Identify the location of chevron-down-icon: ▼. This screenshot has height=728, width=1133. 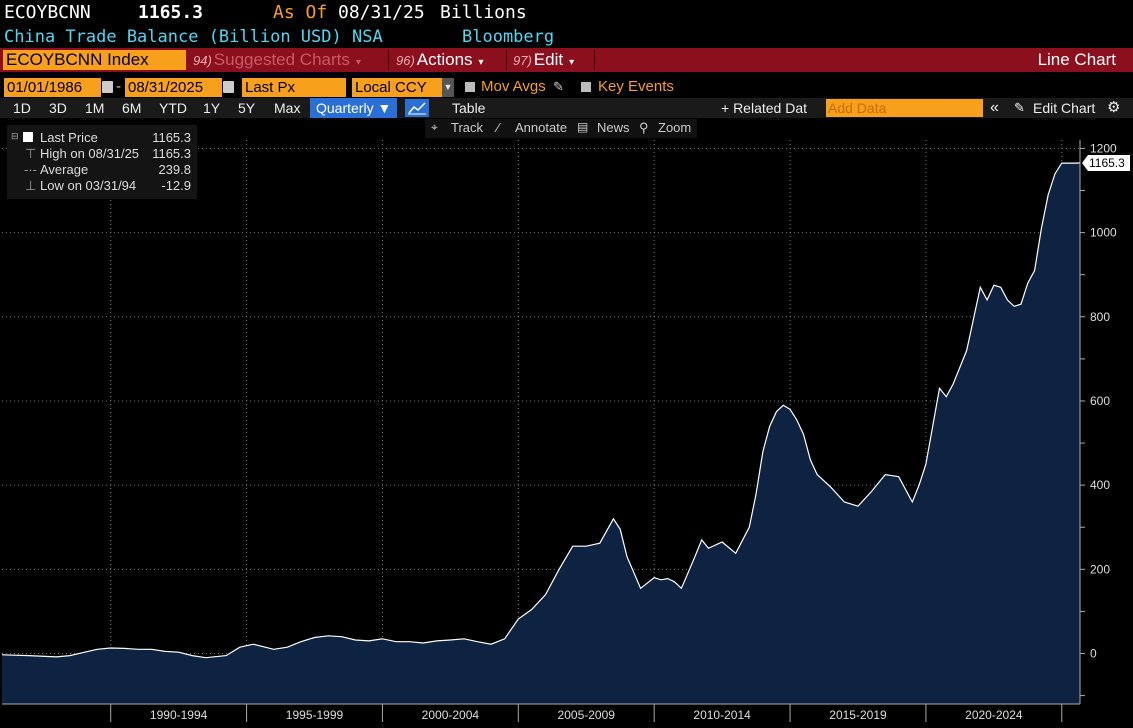
(448, 87).